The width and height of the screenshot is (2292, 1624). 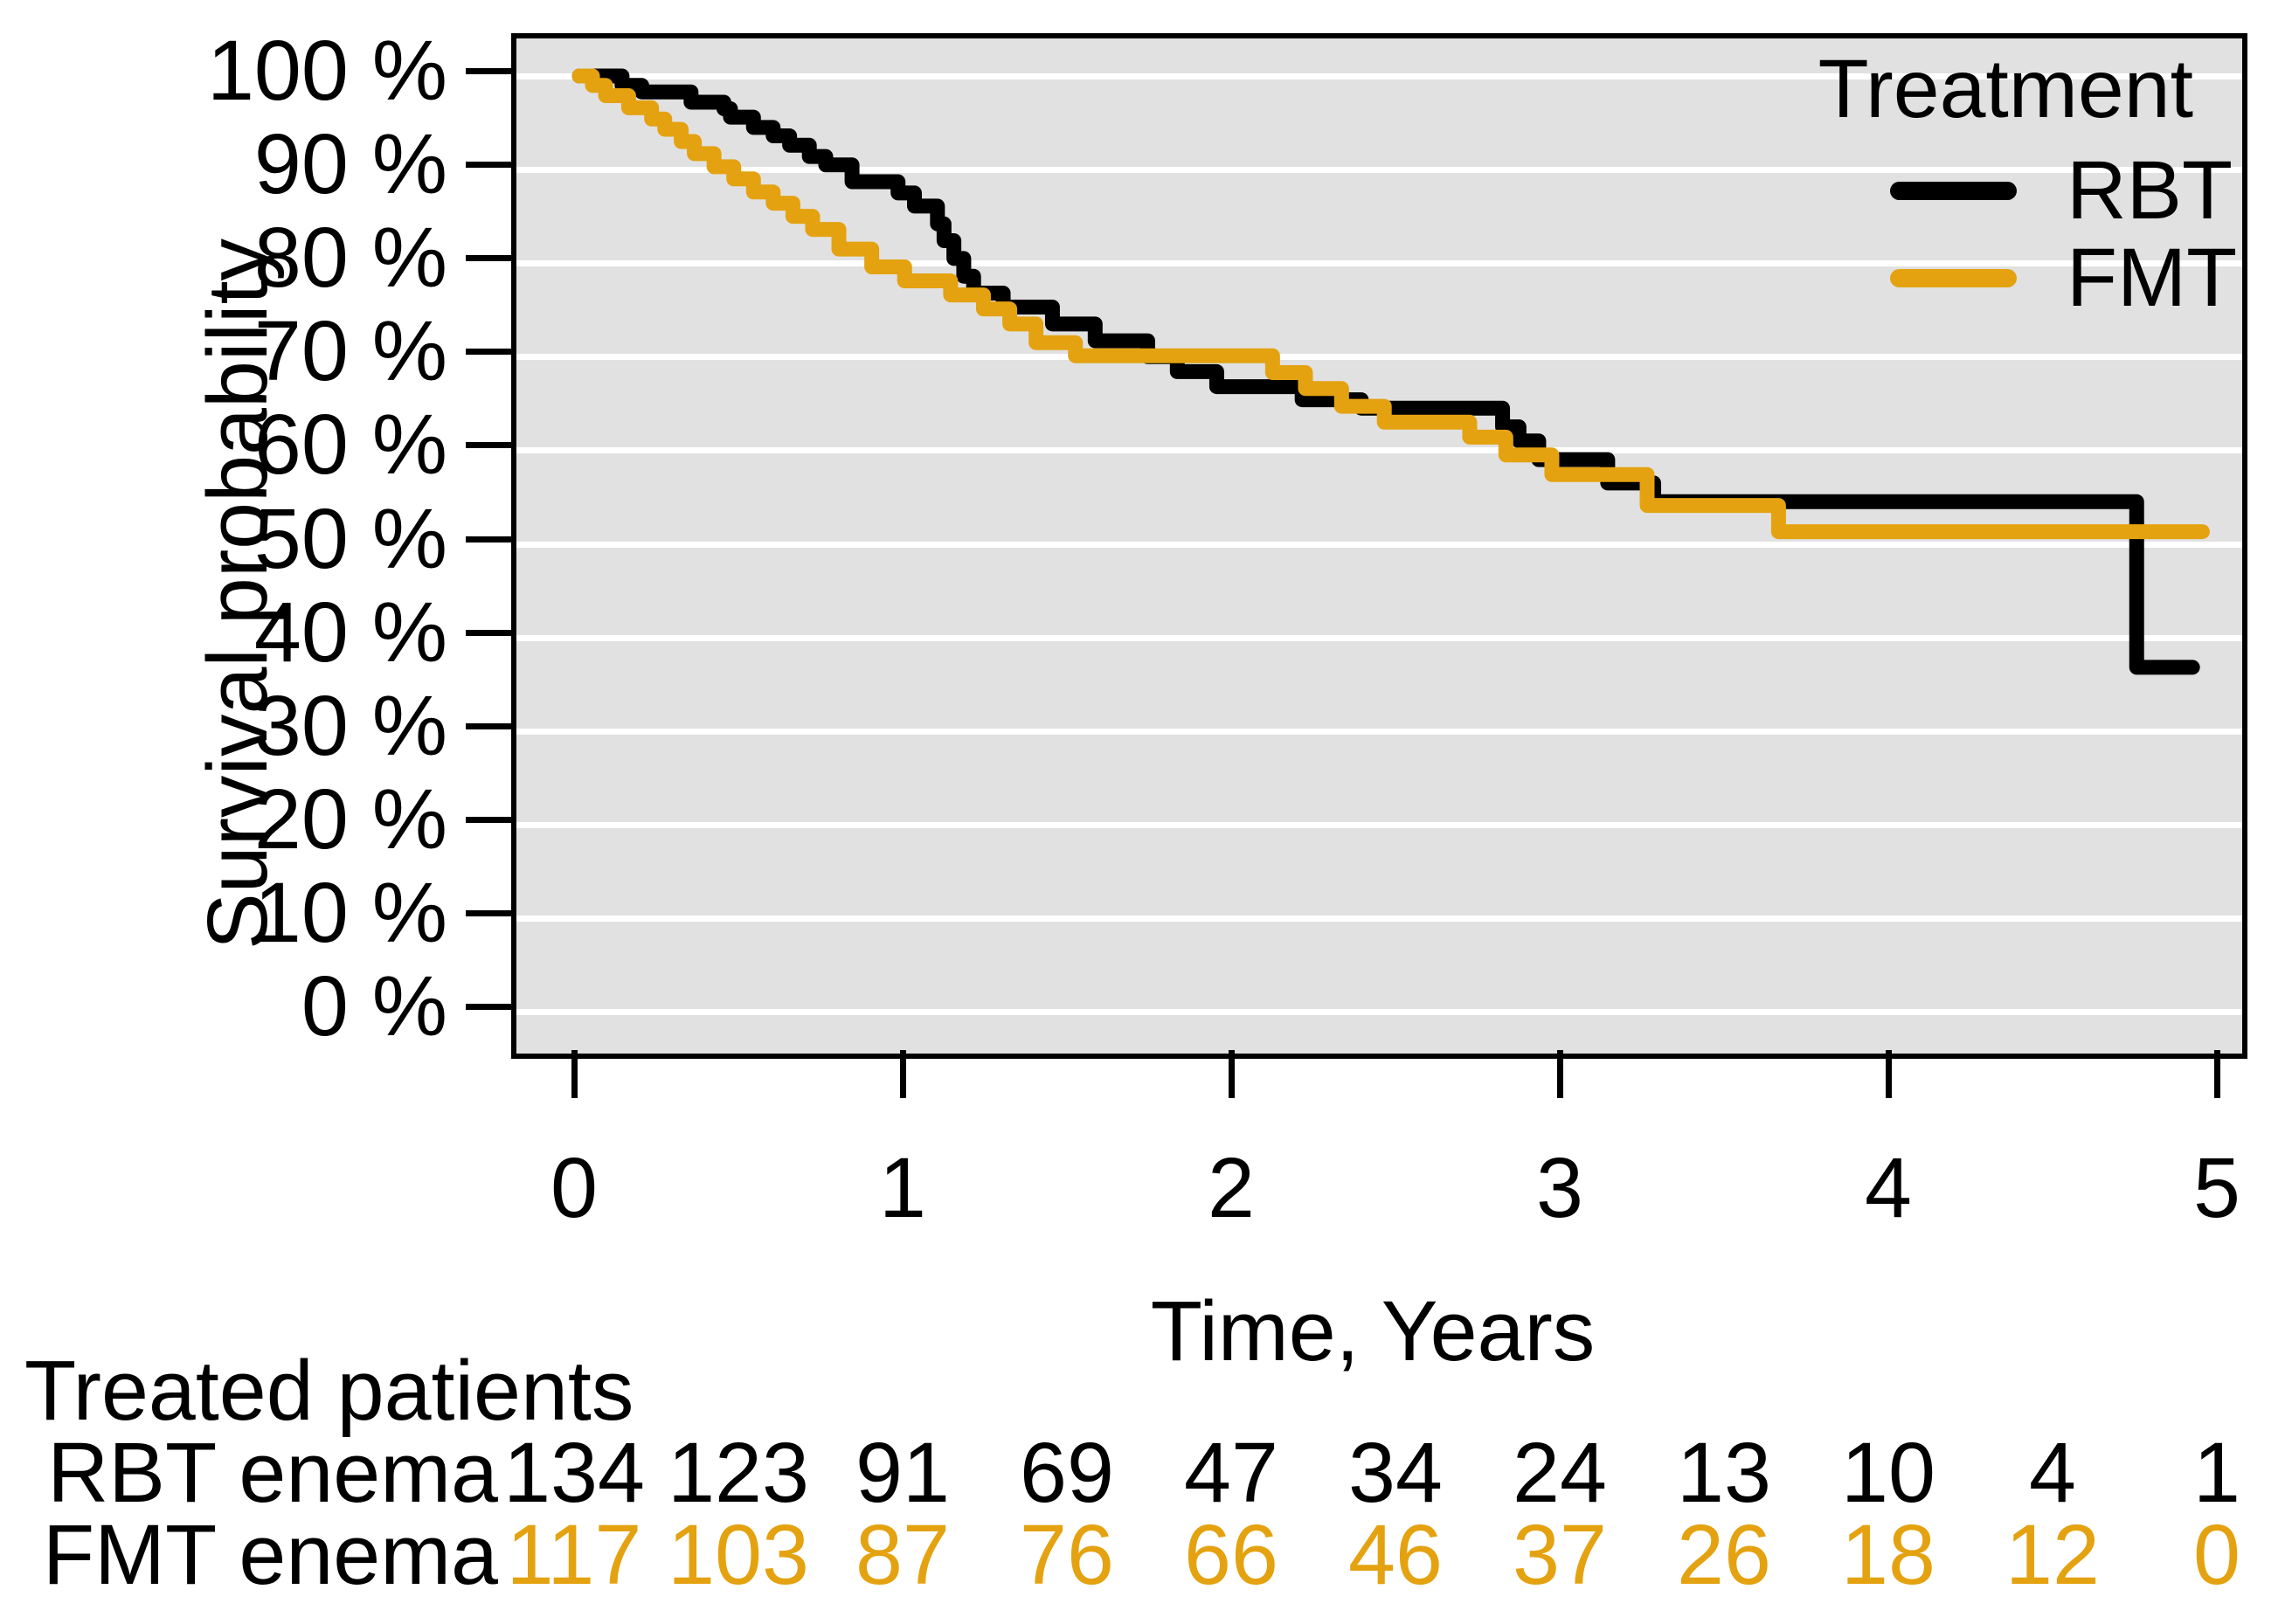 What do you see at coordinates (1724, 1472) in the screenshot?
I see `risk-count: 13` at bounding box center [1724, 1472].